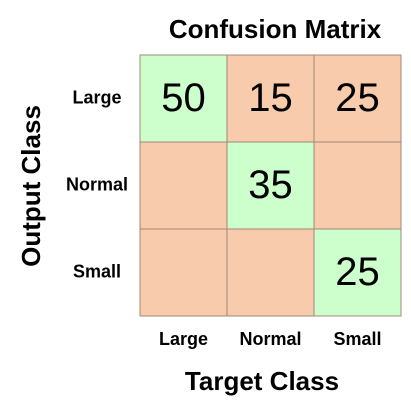 The image size is (411, 419). I want to click on row-label: Small, so click(97, 271).